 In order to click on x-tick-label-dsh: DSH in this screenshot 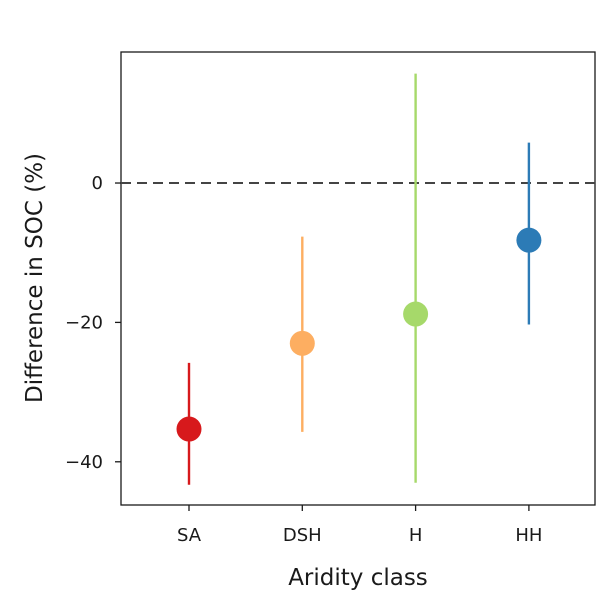, I will do `click(302, 535)`.